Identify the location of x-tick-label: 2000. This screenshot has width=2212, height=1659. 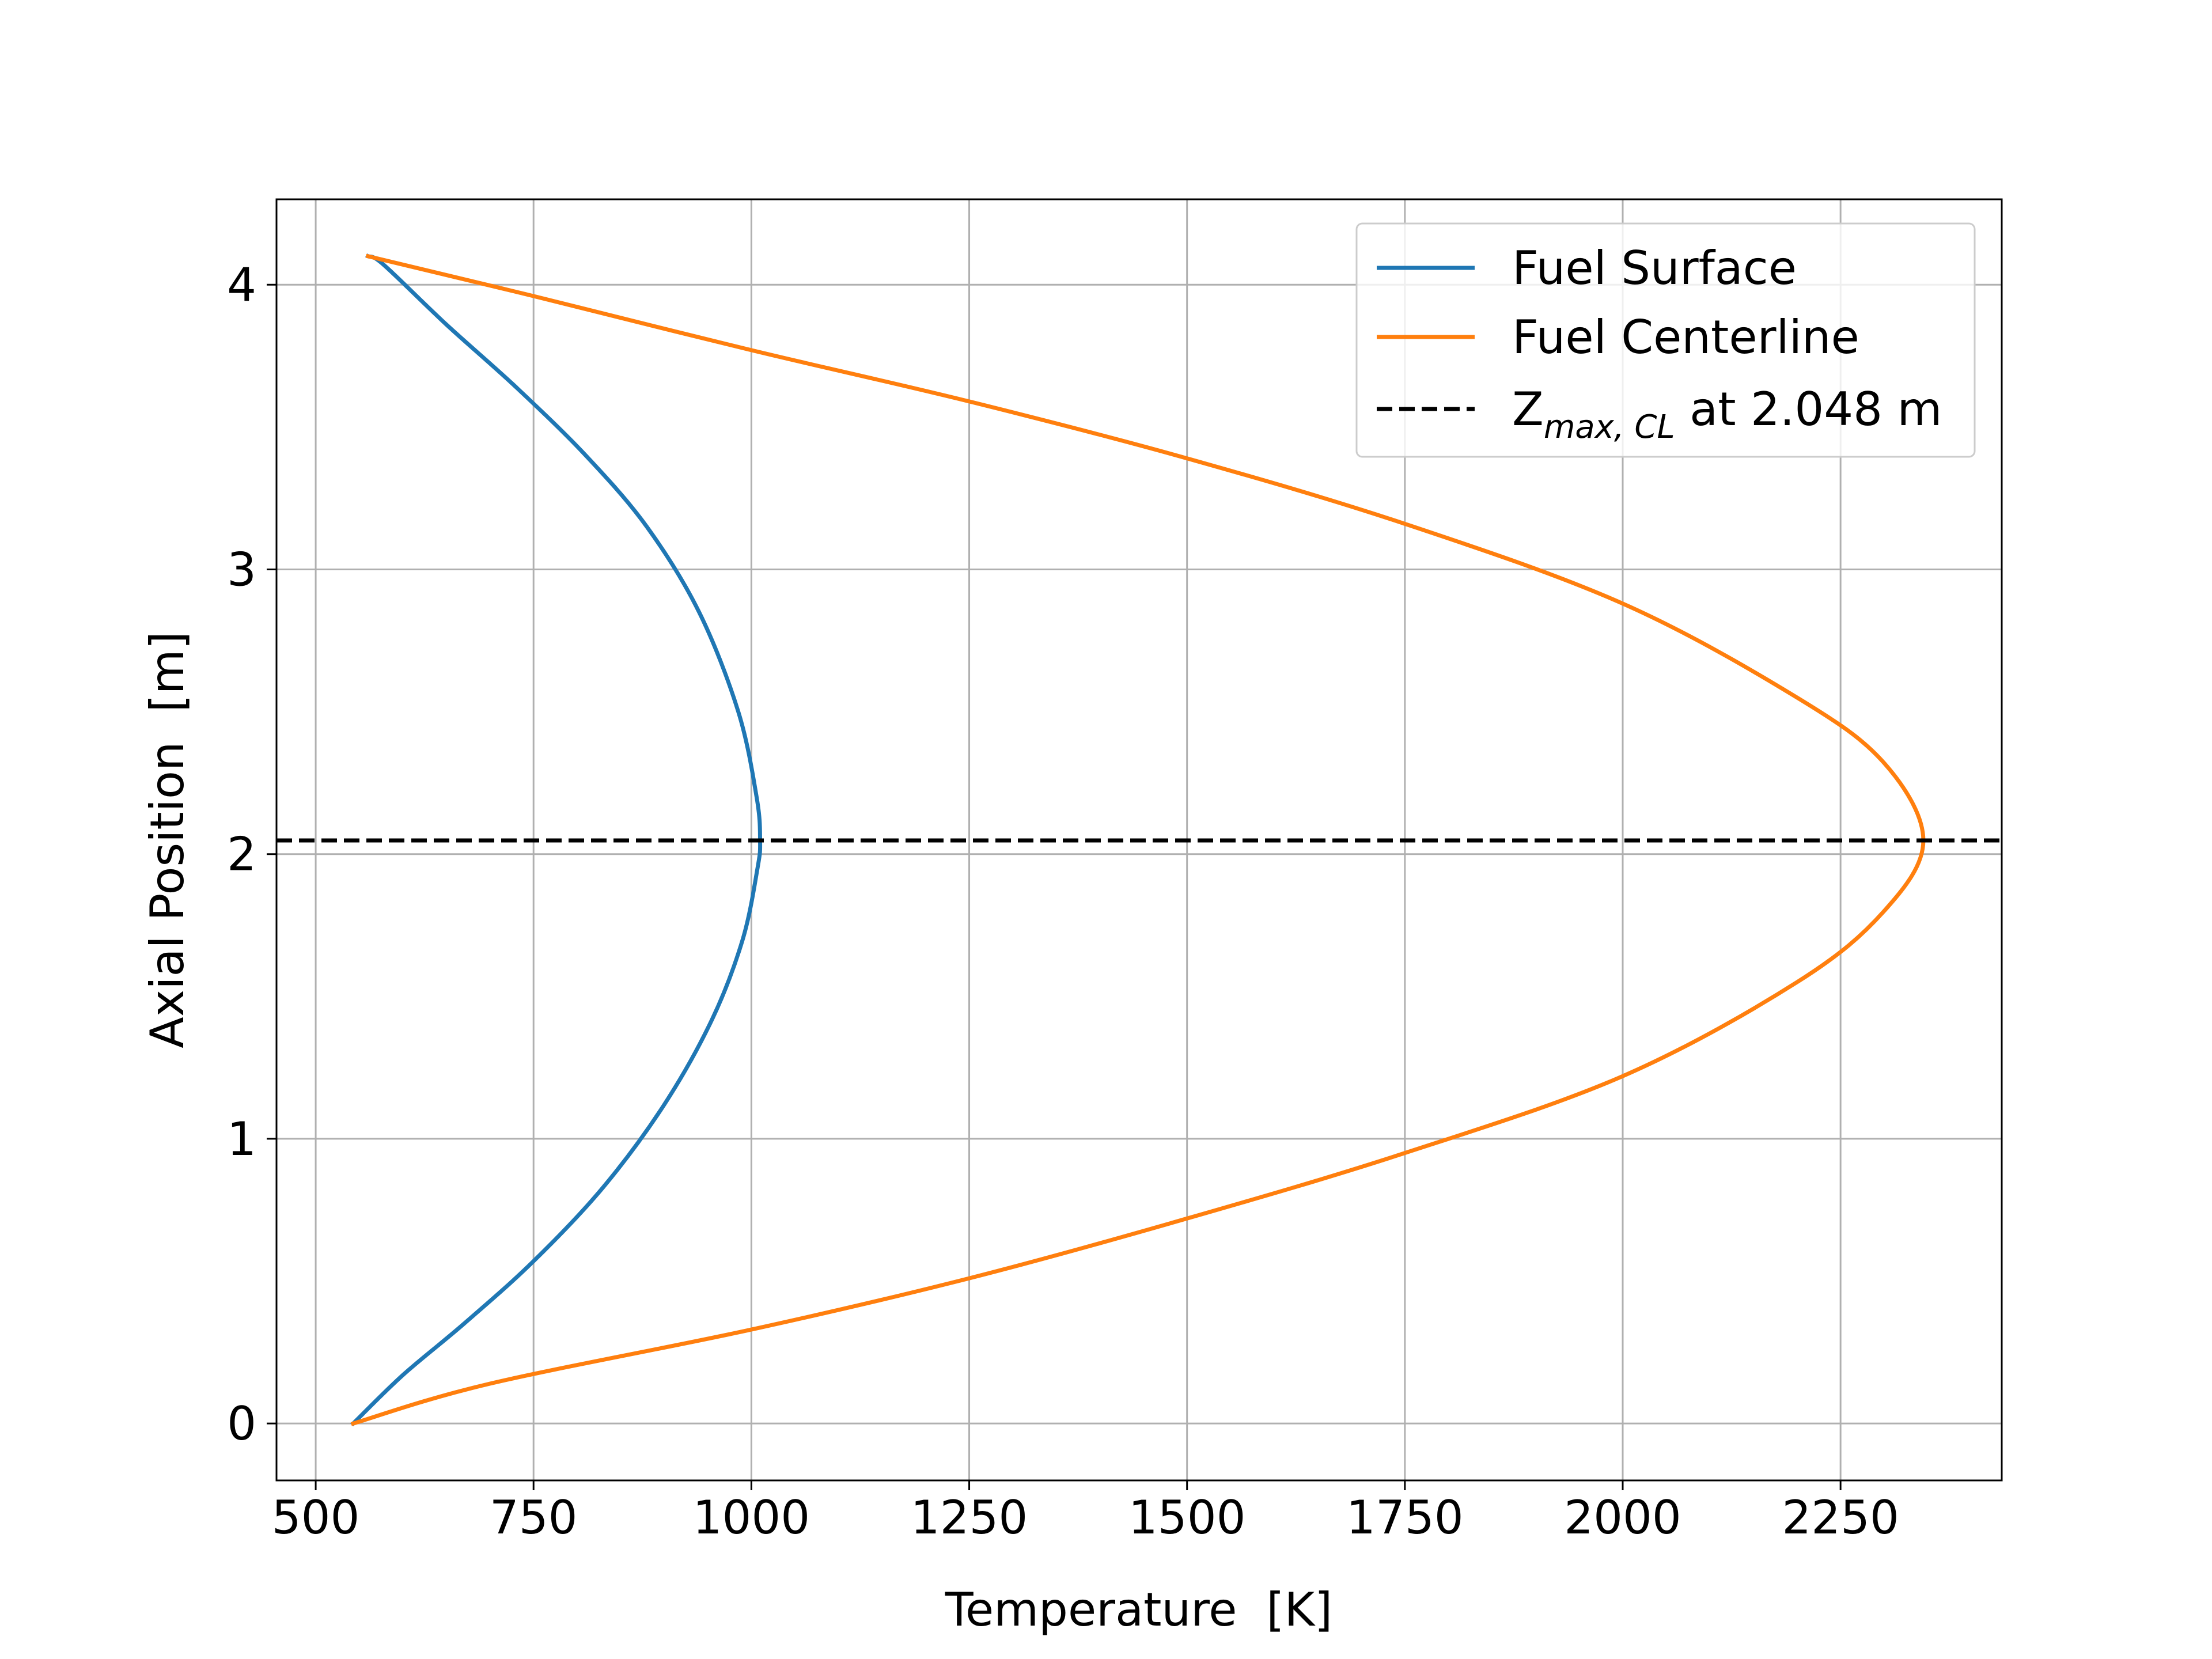
(1622, 1517).